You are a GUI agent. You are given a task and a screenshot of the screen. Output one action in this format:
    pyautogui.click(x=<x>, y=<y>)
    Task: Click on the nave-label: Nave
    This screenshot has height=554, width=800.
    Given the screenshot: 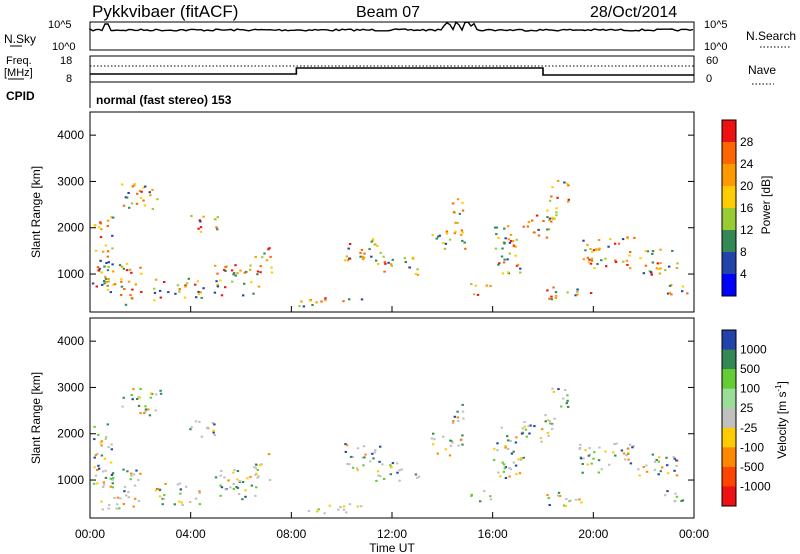 What is the action you would take?
    pyautogui.click(x=762, y=70)
    